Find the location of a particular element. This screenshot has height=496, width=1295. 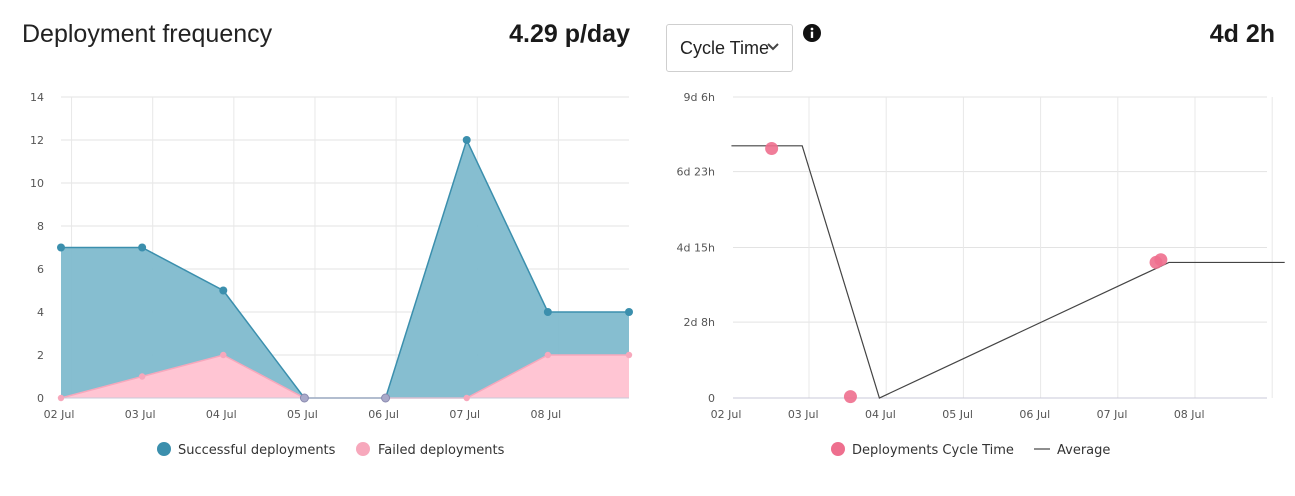

legend-successful-label: Successful deployments is located at coordinates (257, 450).